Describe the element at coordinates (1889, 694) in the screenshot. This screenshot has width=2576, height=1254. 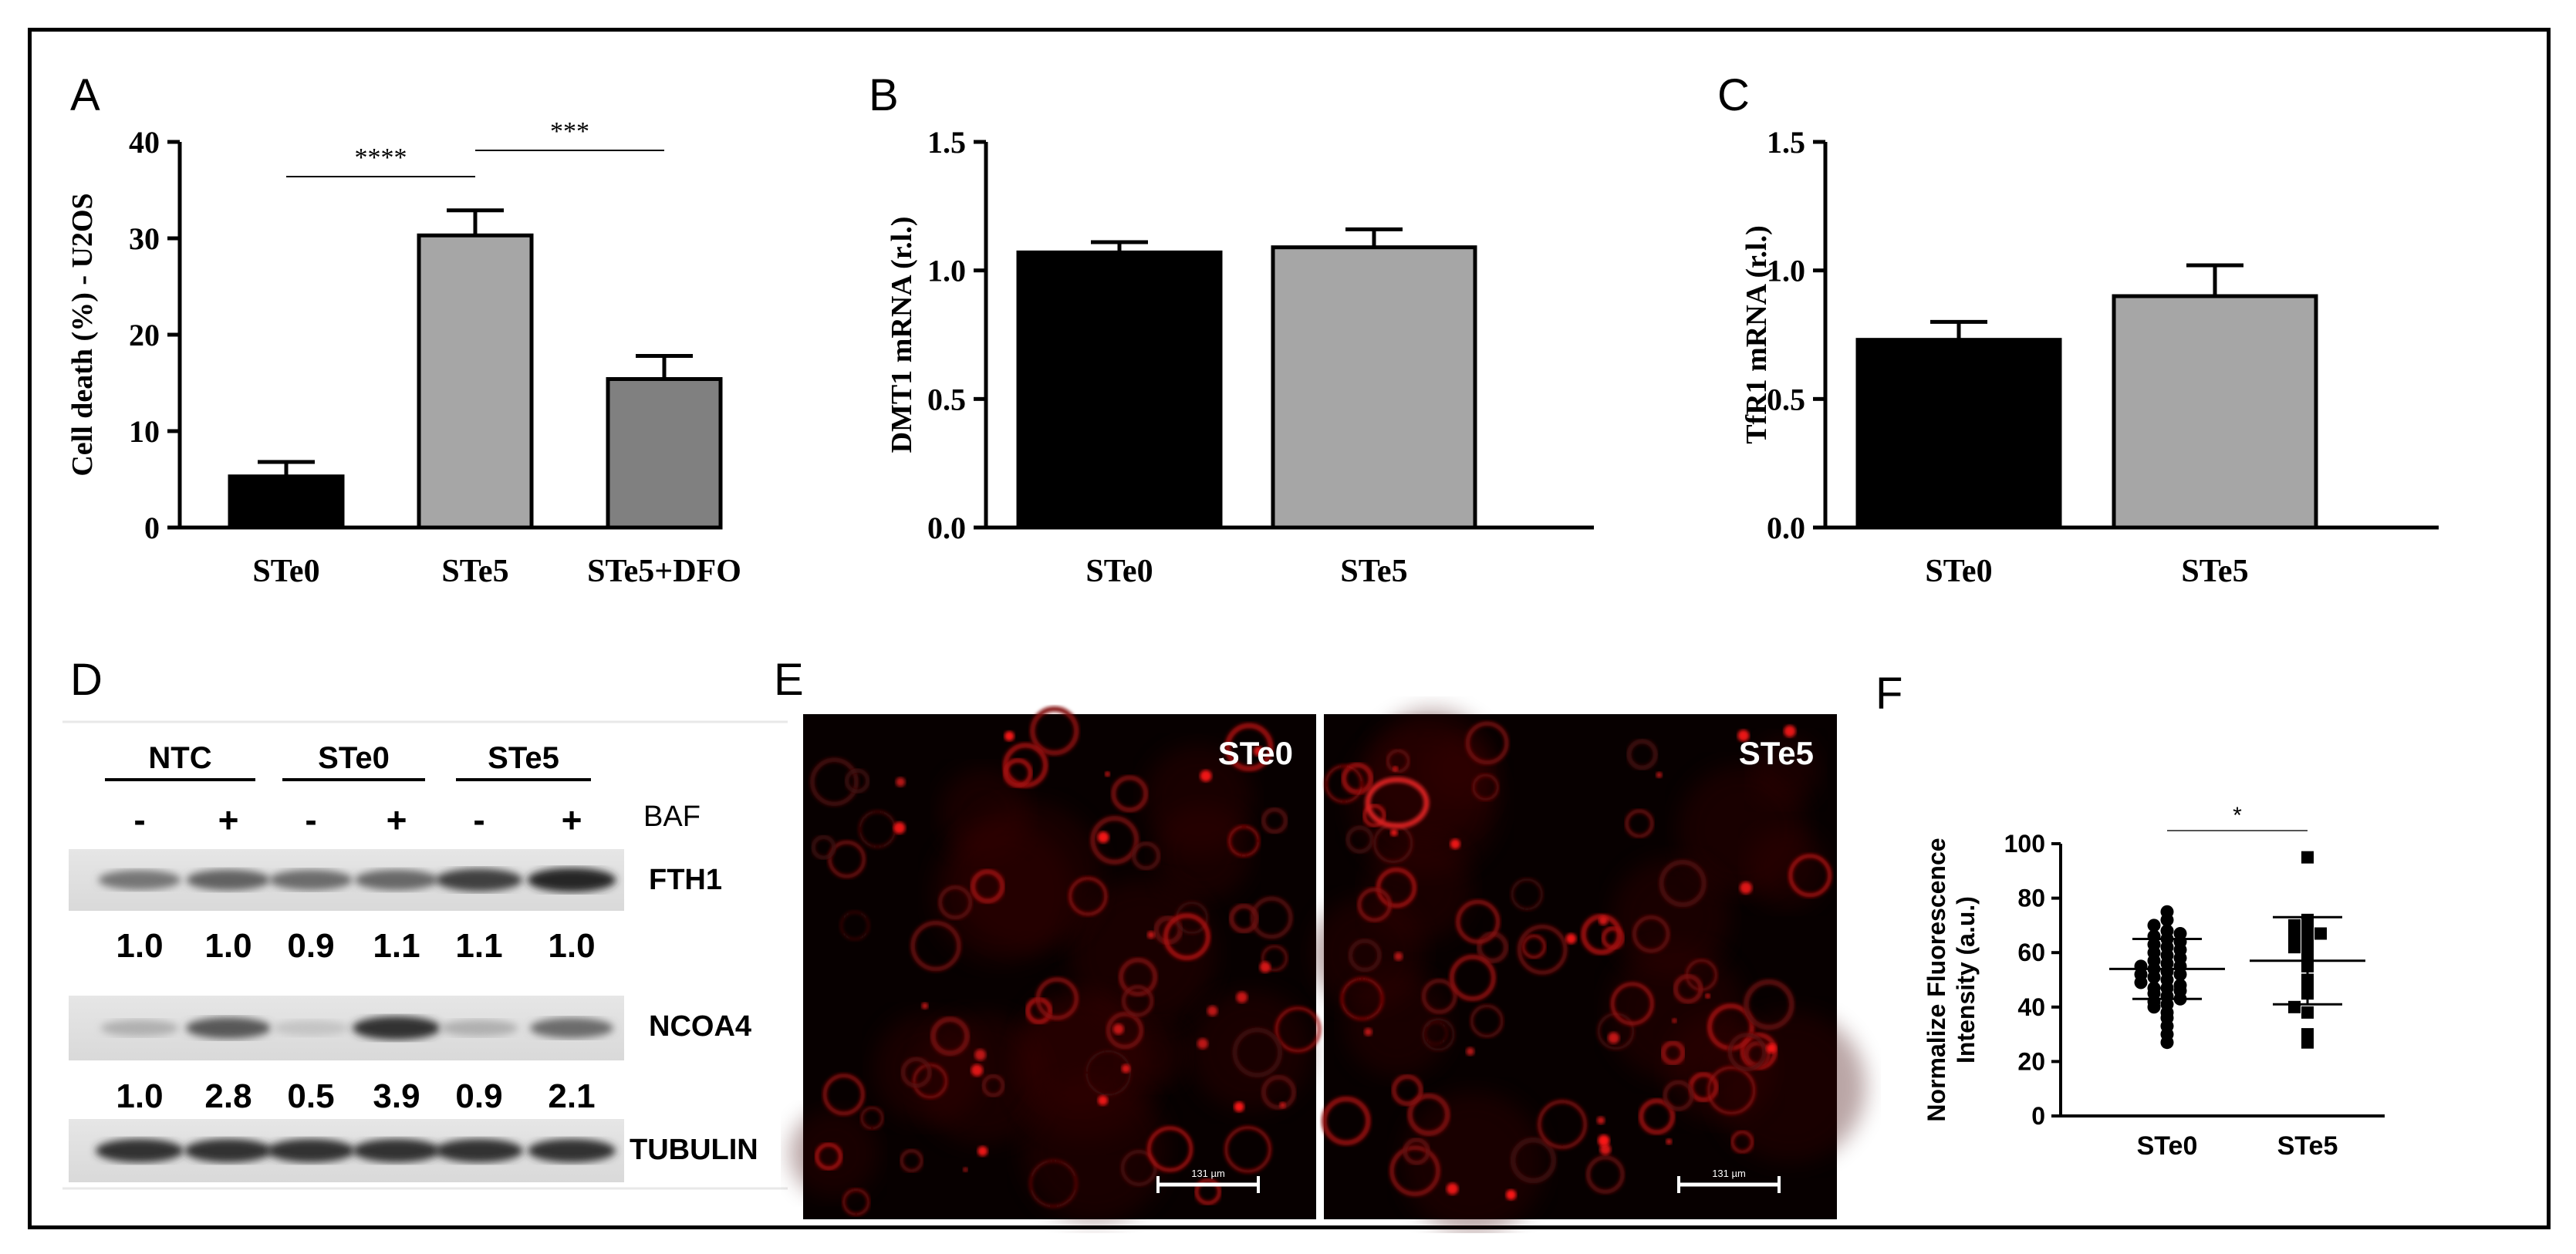
I see `panel-letter-f: F` at that location.